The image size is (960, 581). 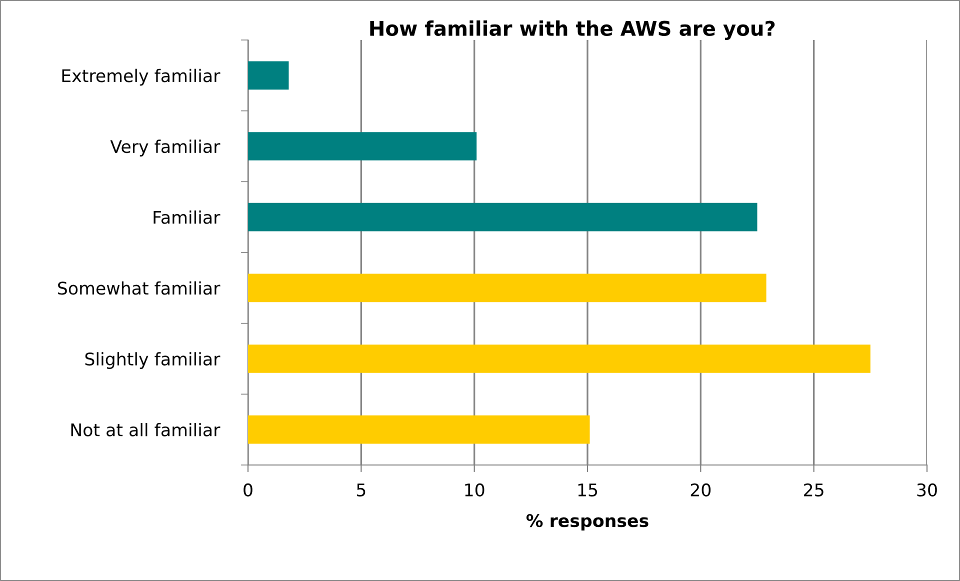 I want to click on x-tick-label: 25, so click(x=814, y=489).